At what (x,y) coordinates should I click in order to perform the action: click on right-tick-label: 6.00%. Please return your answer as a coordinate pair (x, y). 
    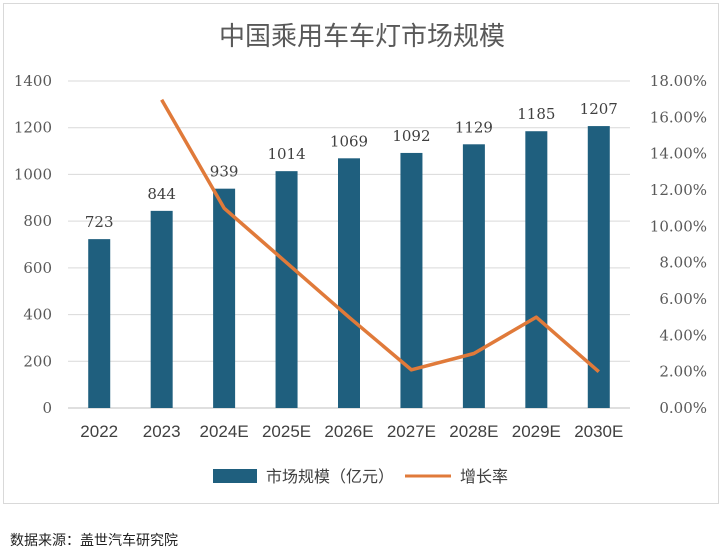
    Looking at the image, I should click on (683, 299).